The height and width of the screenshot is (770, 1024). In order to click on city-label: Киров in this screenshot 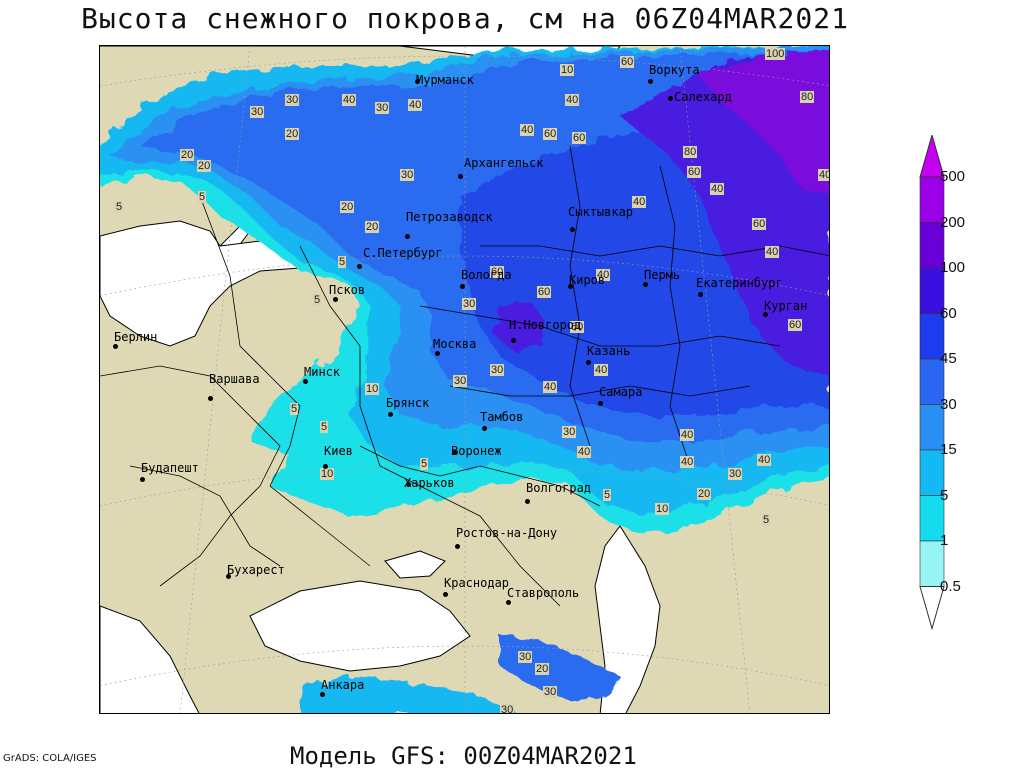, I will do `click(587, 280)`.